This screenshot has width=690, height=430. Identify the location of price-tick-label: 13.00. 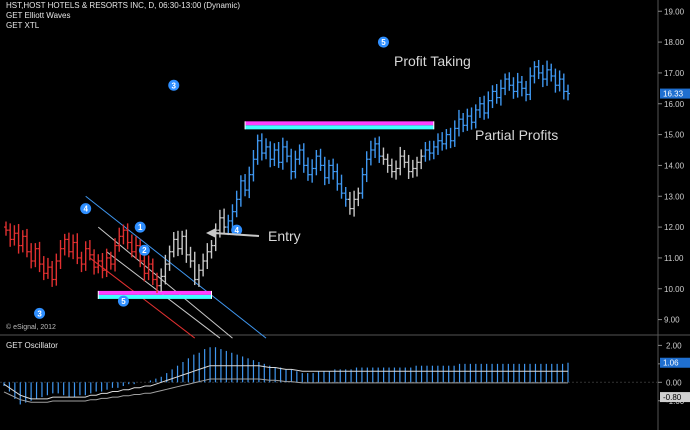
(674, 196).